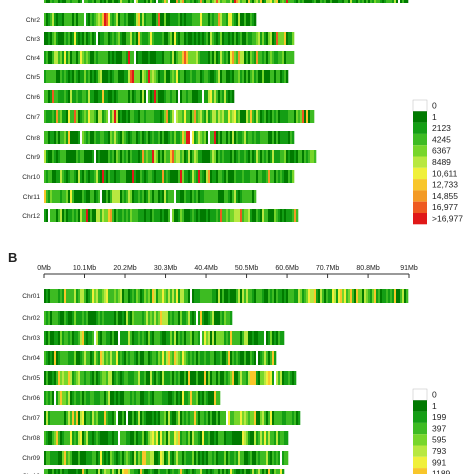 Image resolution: width=474 pixels, height=474 pixels. I want to click on x-tick-label: 20.2Mb, so click(124, 268).